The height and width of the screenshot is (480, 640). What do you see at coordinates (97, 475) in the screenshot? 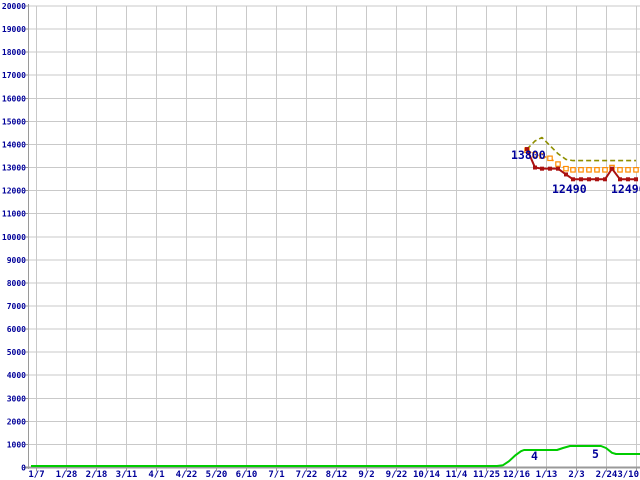
I see `x-tick-label: 2/18` at bounding box center [97, 475].